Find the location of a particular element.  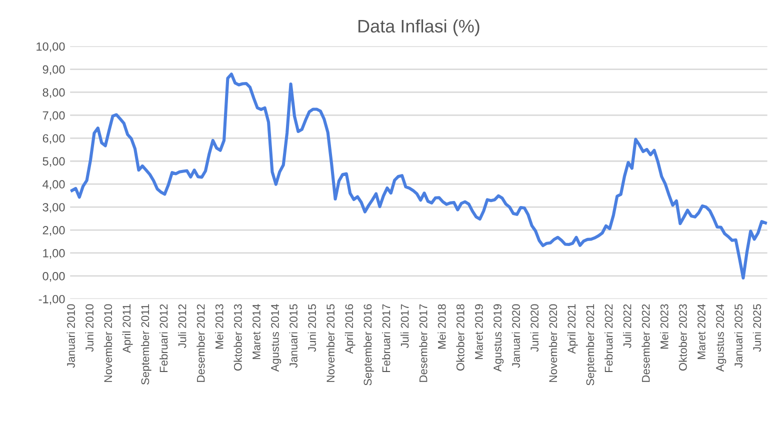

x-tick-label: Februari 2017 is located at coordinates (386, 338).